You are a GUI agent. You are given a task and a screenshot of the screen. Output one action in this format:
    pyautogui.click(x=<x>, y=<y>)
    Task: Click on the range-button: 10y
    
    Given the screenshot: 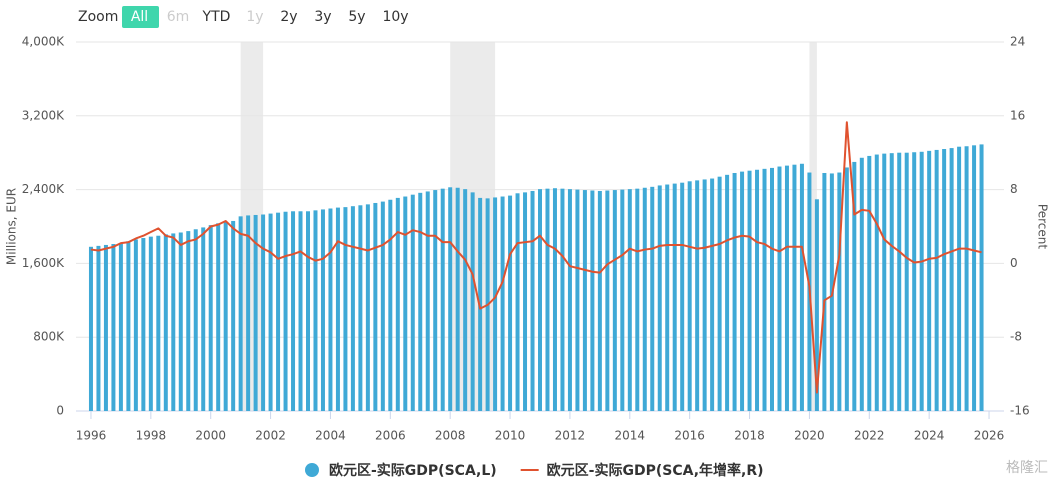 What is the action you would take?
    pyautogui.click(x=395, y=17)
    